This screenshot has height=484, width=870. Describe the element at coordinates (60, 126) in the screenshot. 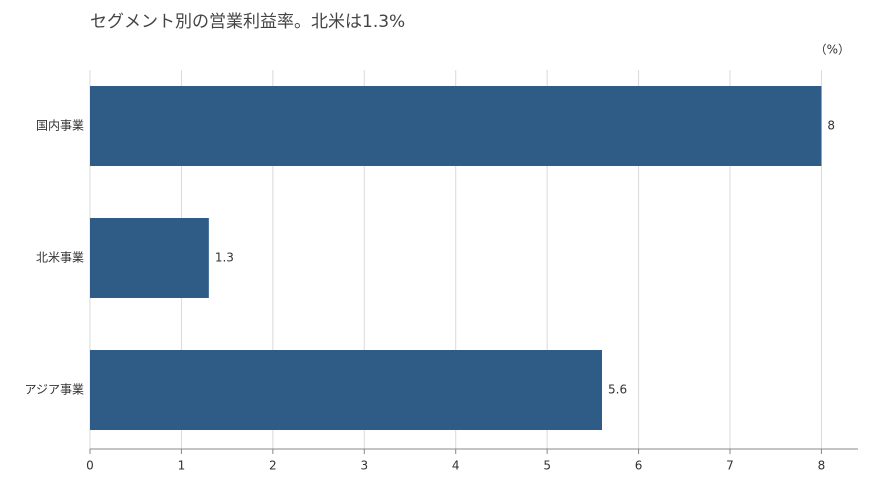

I see `y-tick-label: 国内事業` at that location.